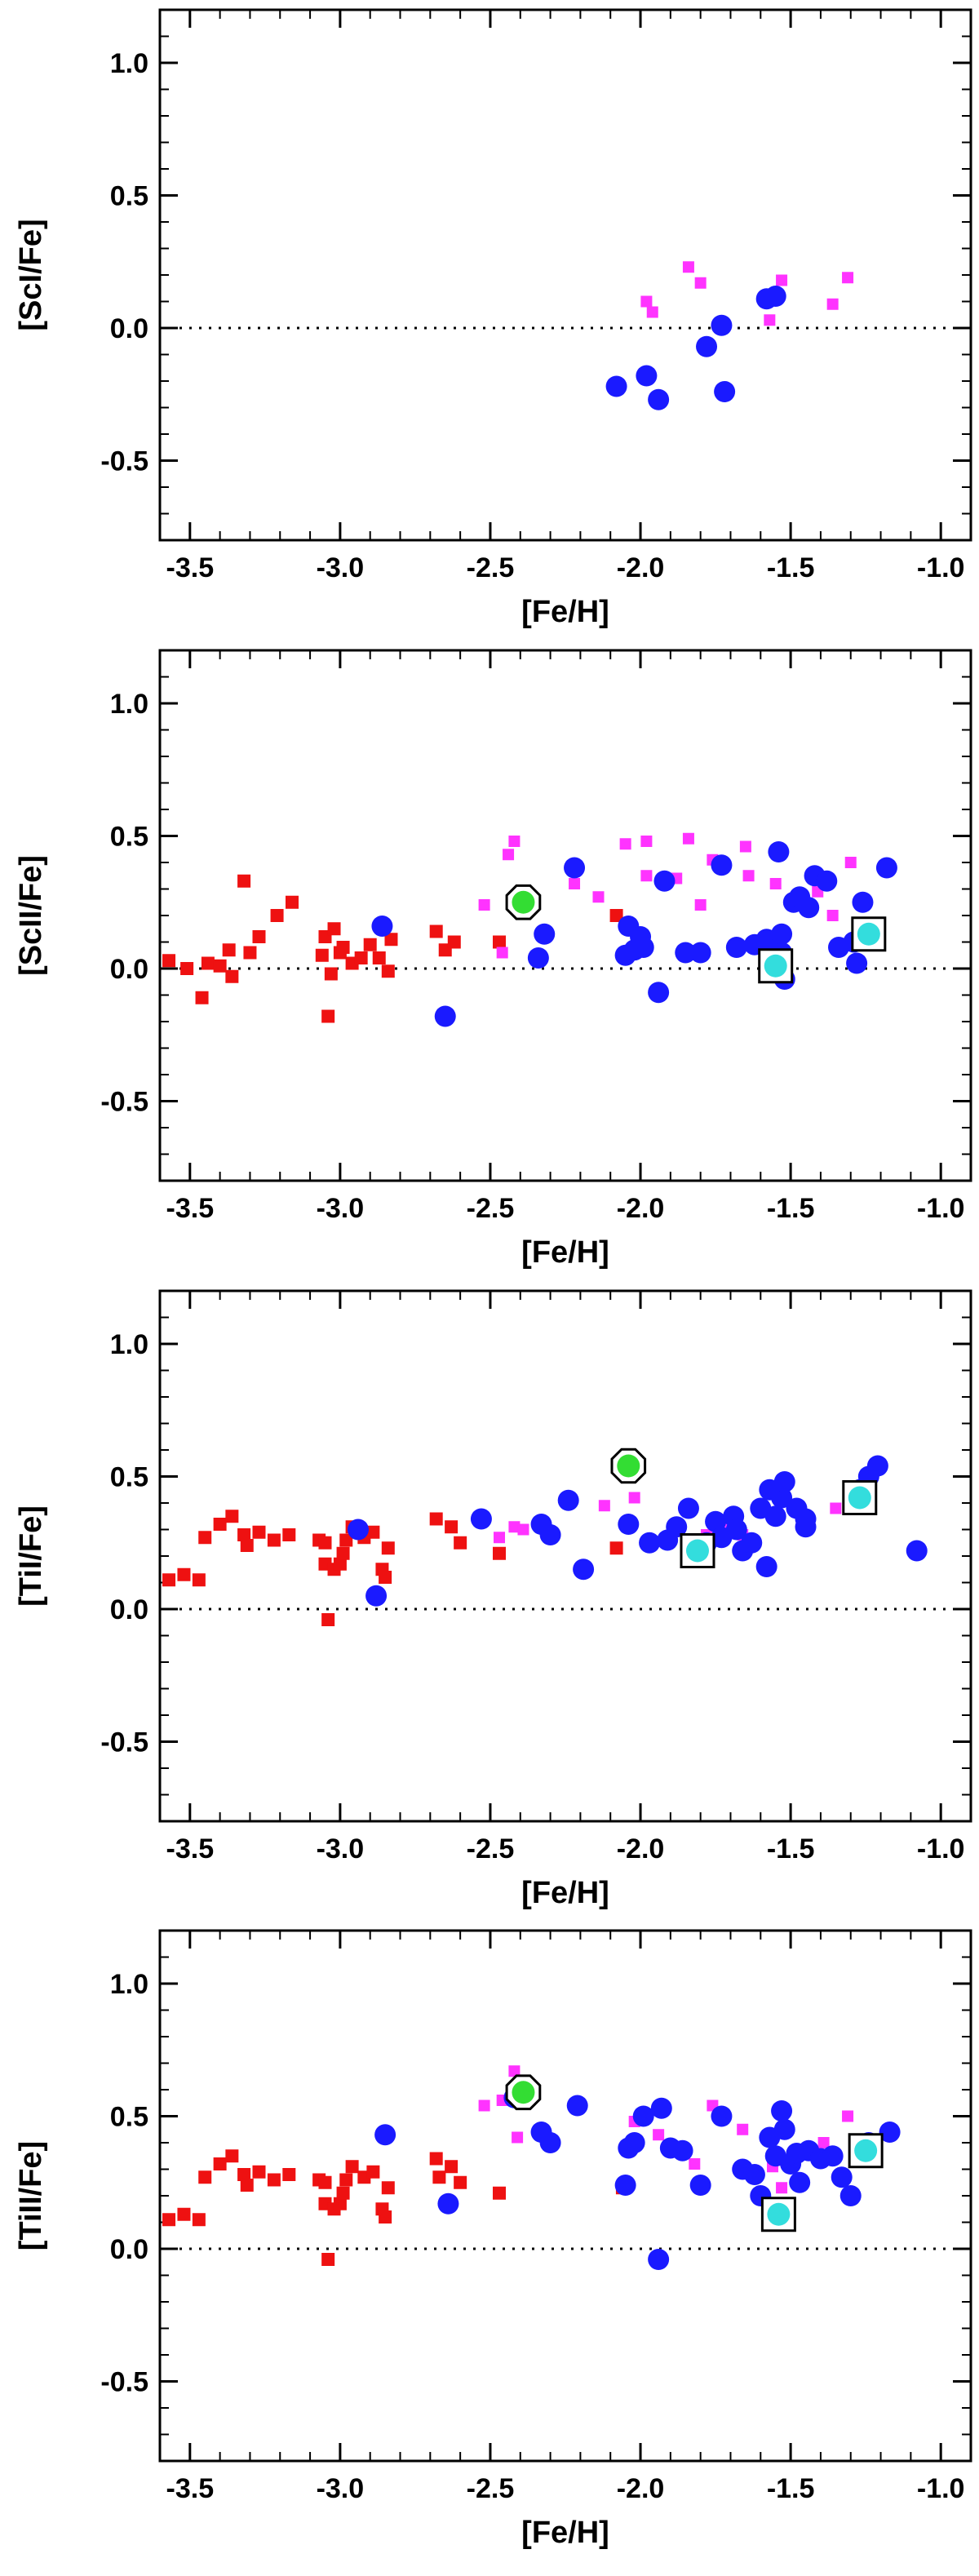  What do you see at coordinates (124, 2382) in the screenshot?
I see `y-tick-label: -0.5` at bounding box center [124, 2382].